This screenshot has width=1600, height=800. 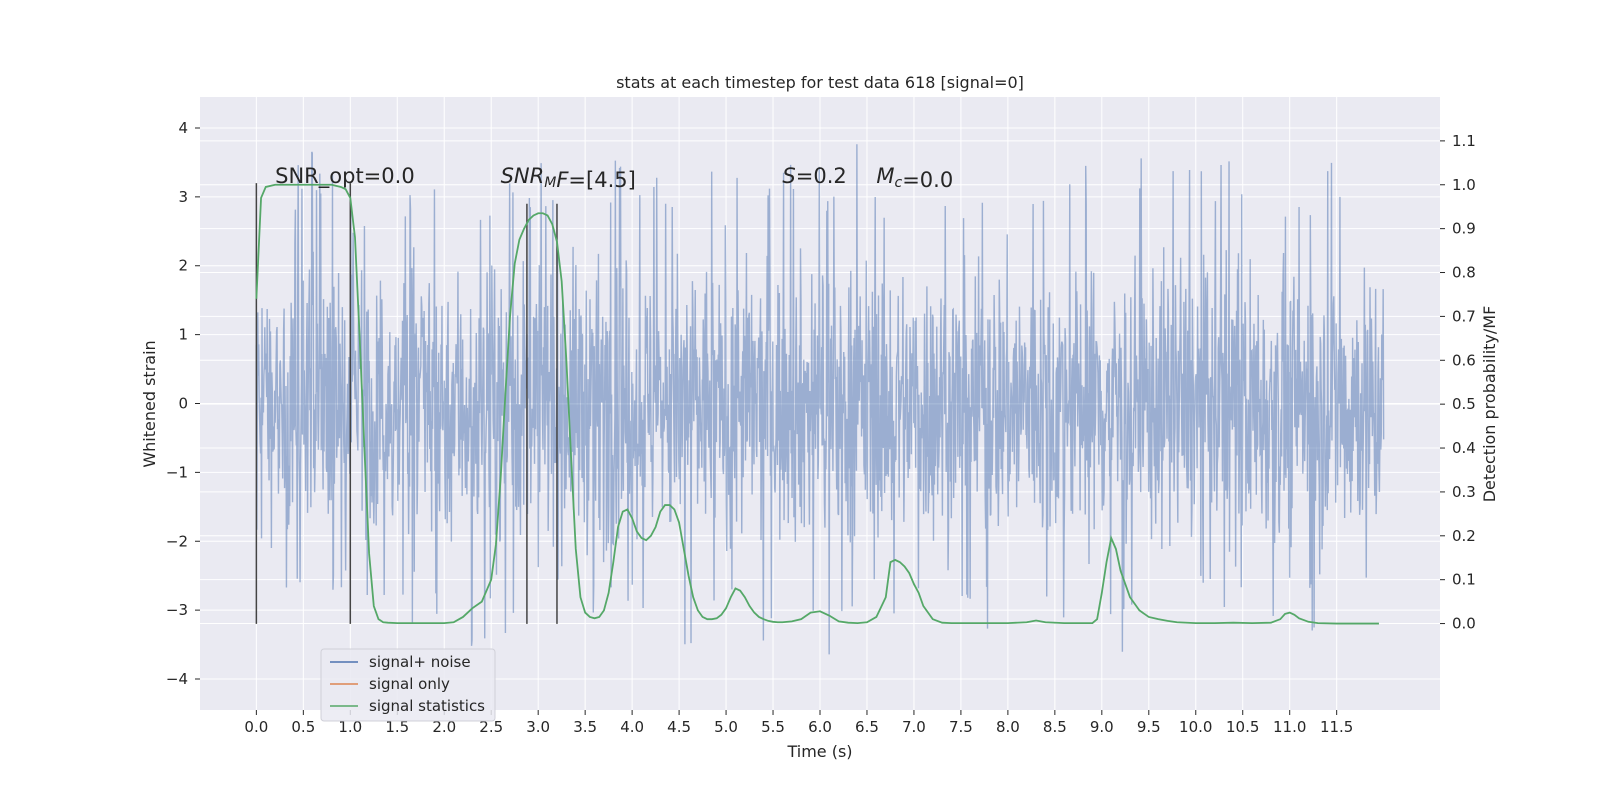 What do you see at coordinates (303, 727) in the screenshot?
I see `x-tick-label: 0.5` at bounding box center [303, 727].